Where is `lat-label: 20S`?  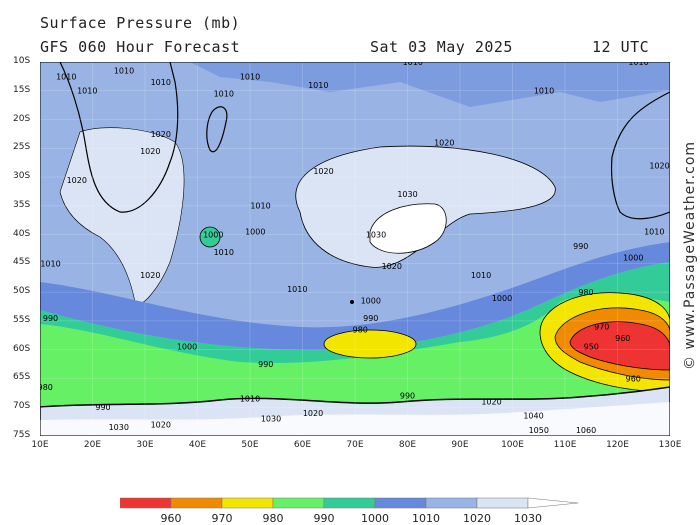
lat-label: 20S is located at coordinates (22, 118).